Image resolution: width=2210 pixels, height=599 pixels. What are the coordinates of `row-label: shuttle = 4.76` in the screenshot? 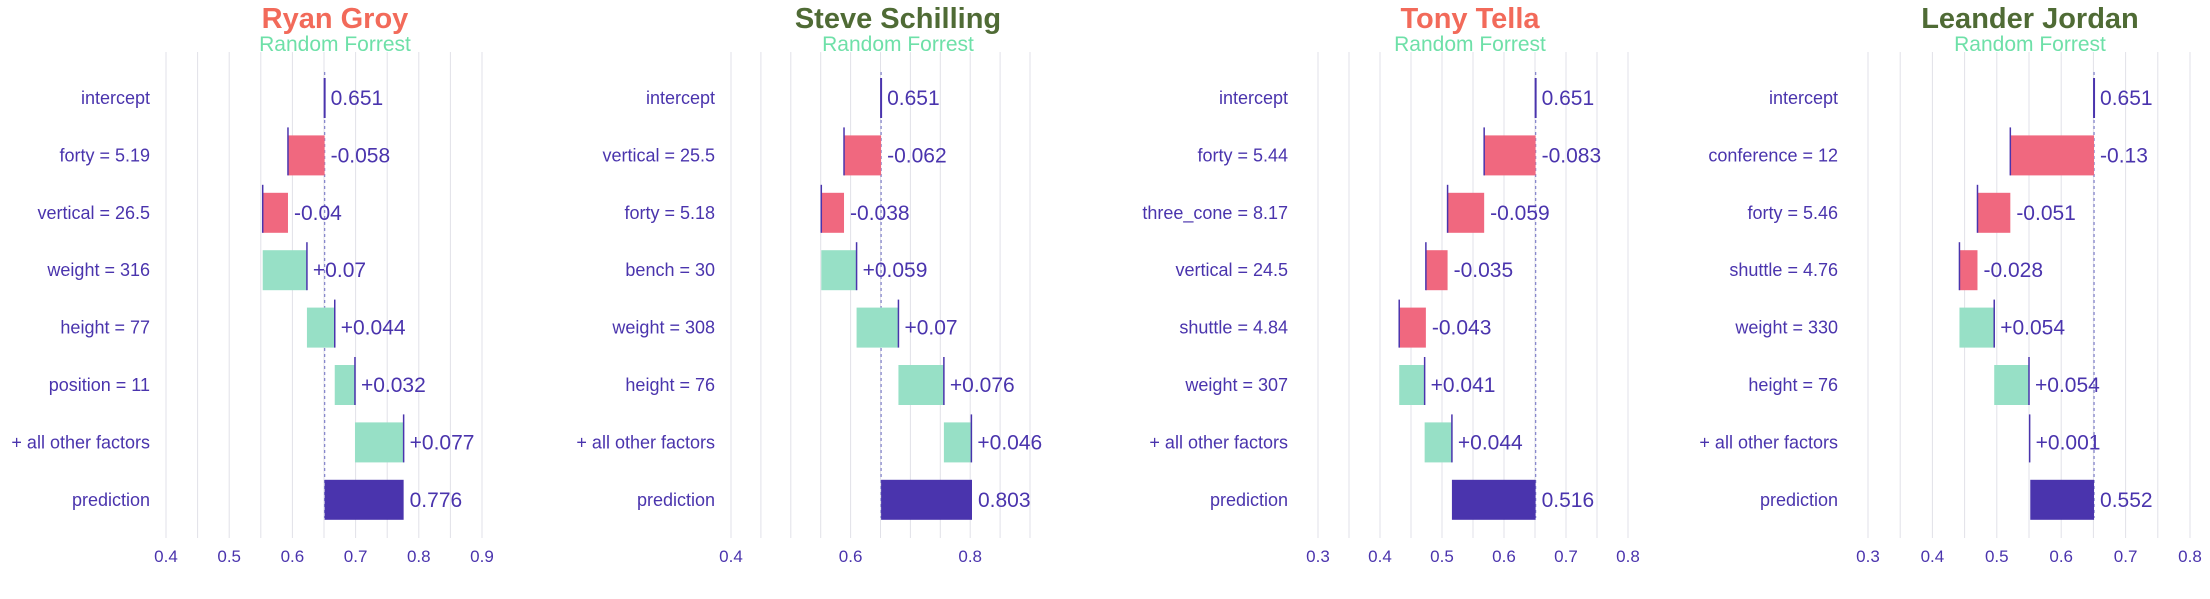 It's located at (1783, 270).